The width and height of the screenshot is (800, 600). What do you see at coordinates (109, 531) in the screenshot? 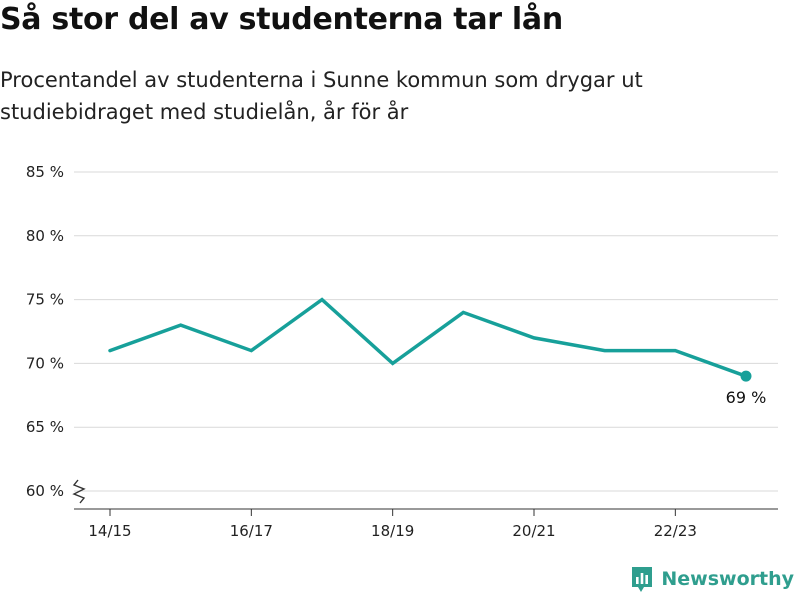
I see `x-tick-label: 14/15` at bounding box center [109, 531].